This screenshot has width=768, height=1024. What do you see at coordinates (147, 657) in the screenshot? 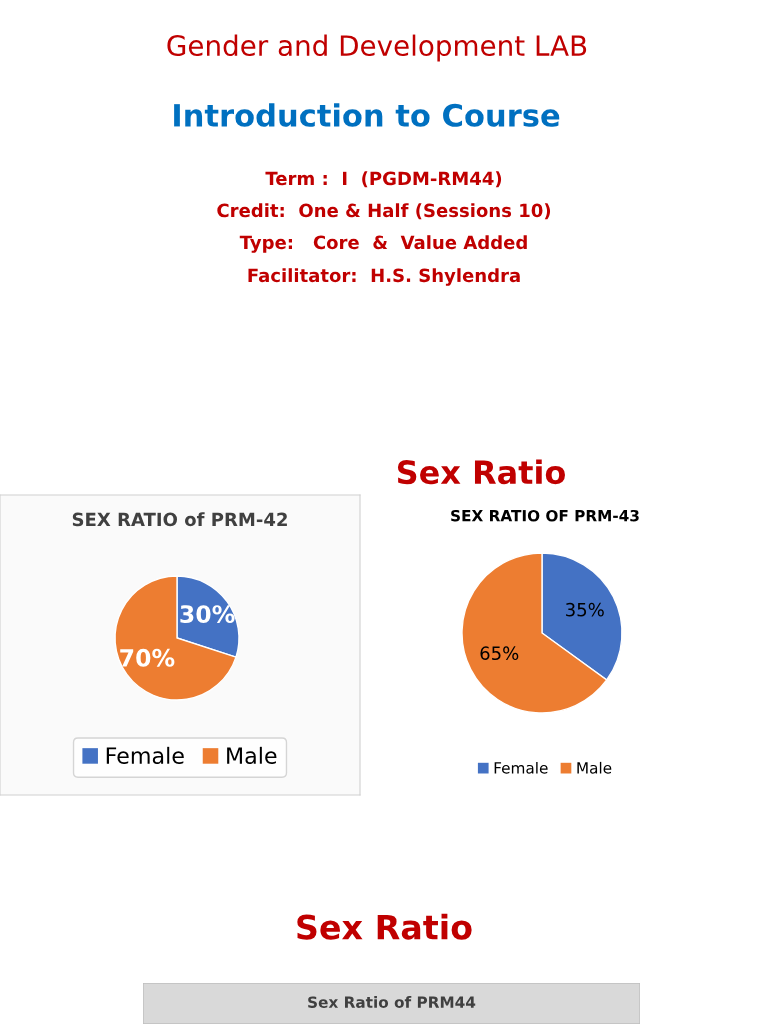
I see `data-label: 70%` at bounding box center [147, 657].